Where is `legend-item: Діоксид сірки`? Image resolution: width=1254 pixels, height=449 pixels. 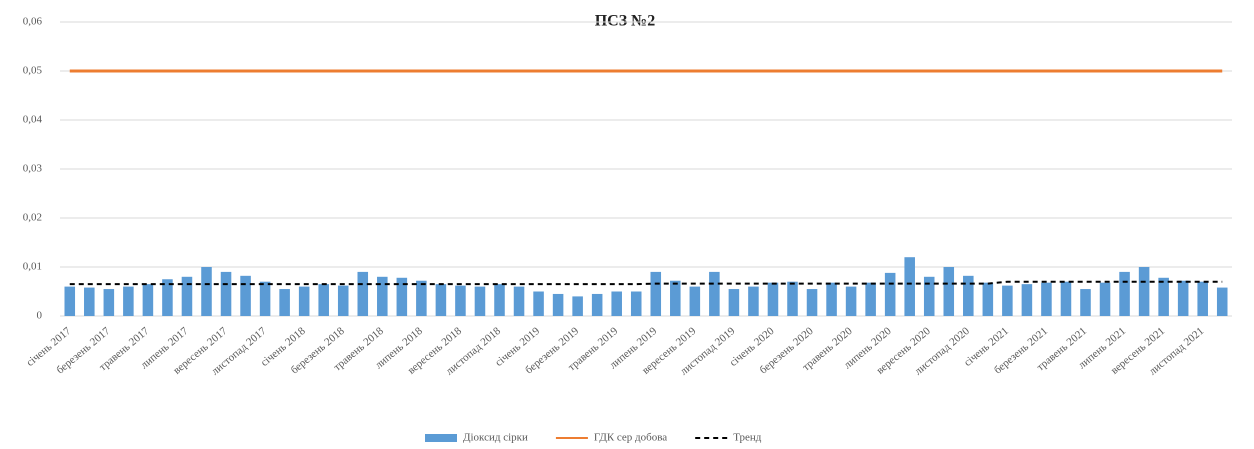
legend-item: Діоксид сірки is located at coordinates (476, 438).